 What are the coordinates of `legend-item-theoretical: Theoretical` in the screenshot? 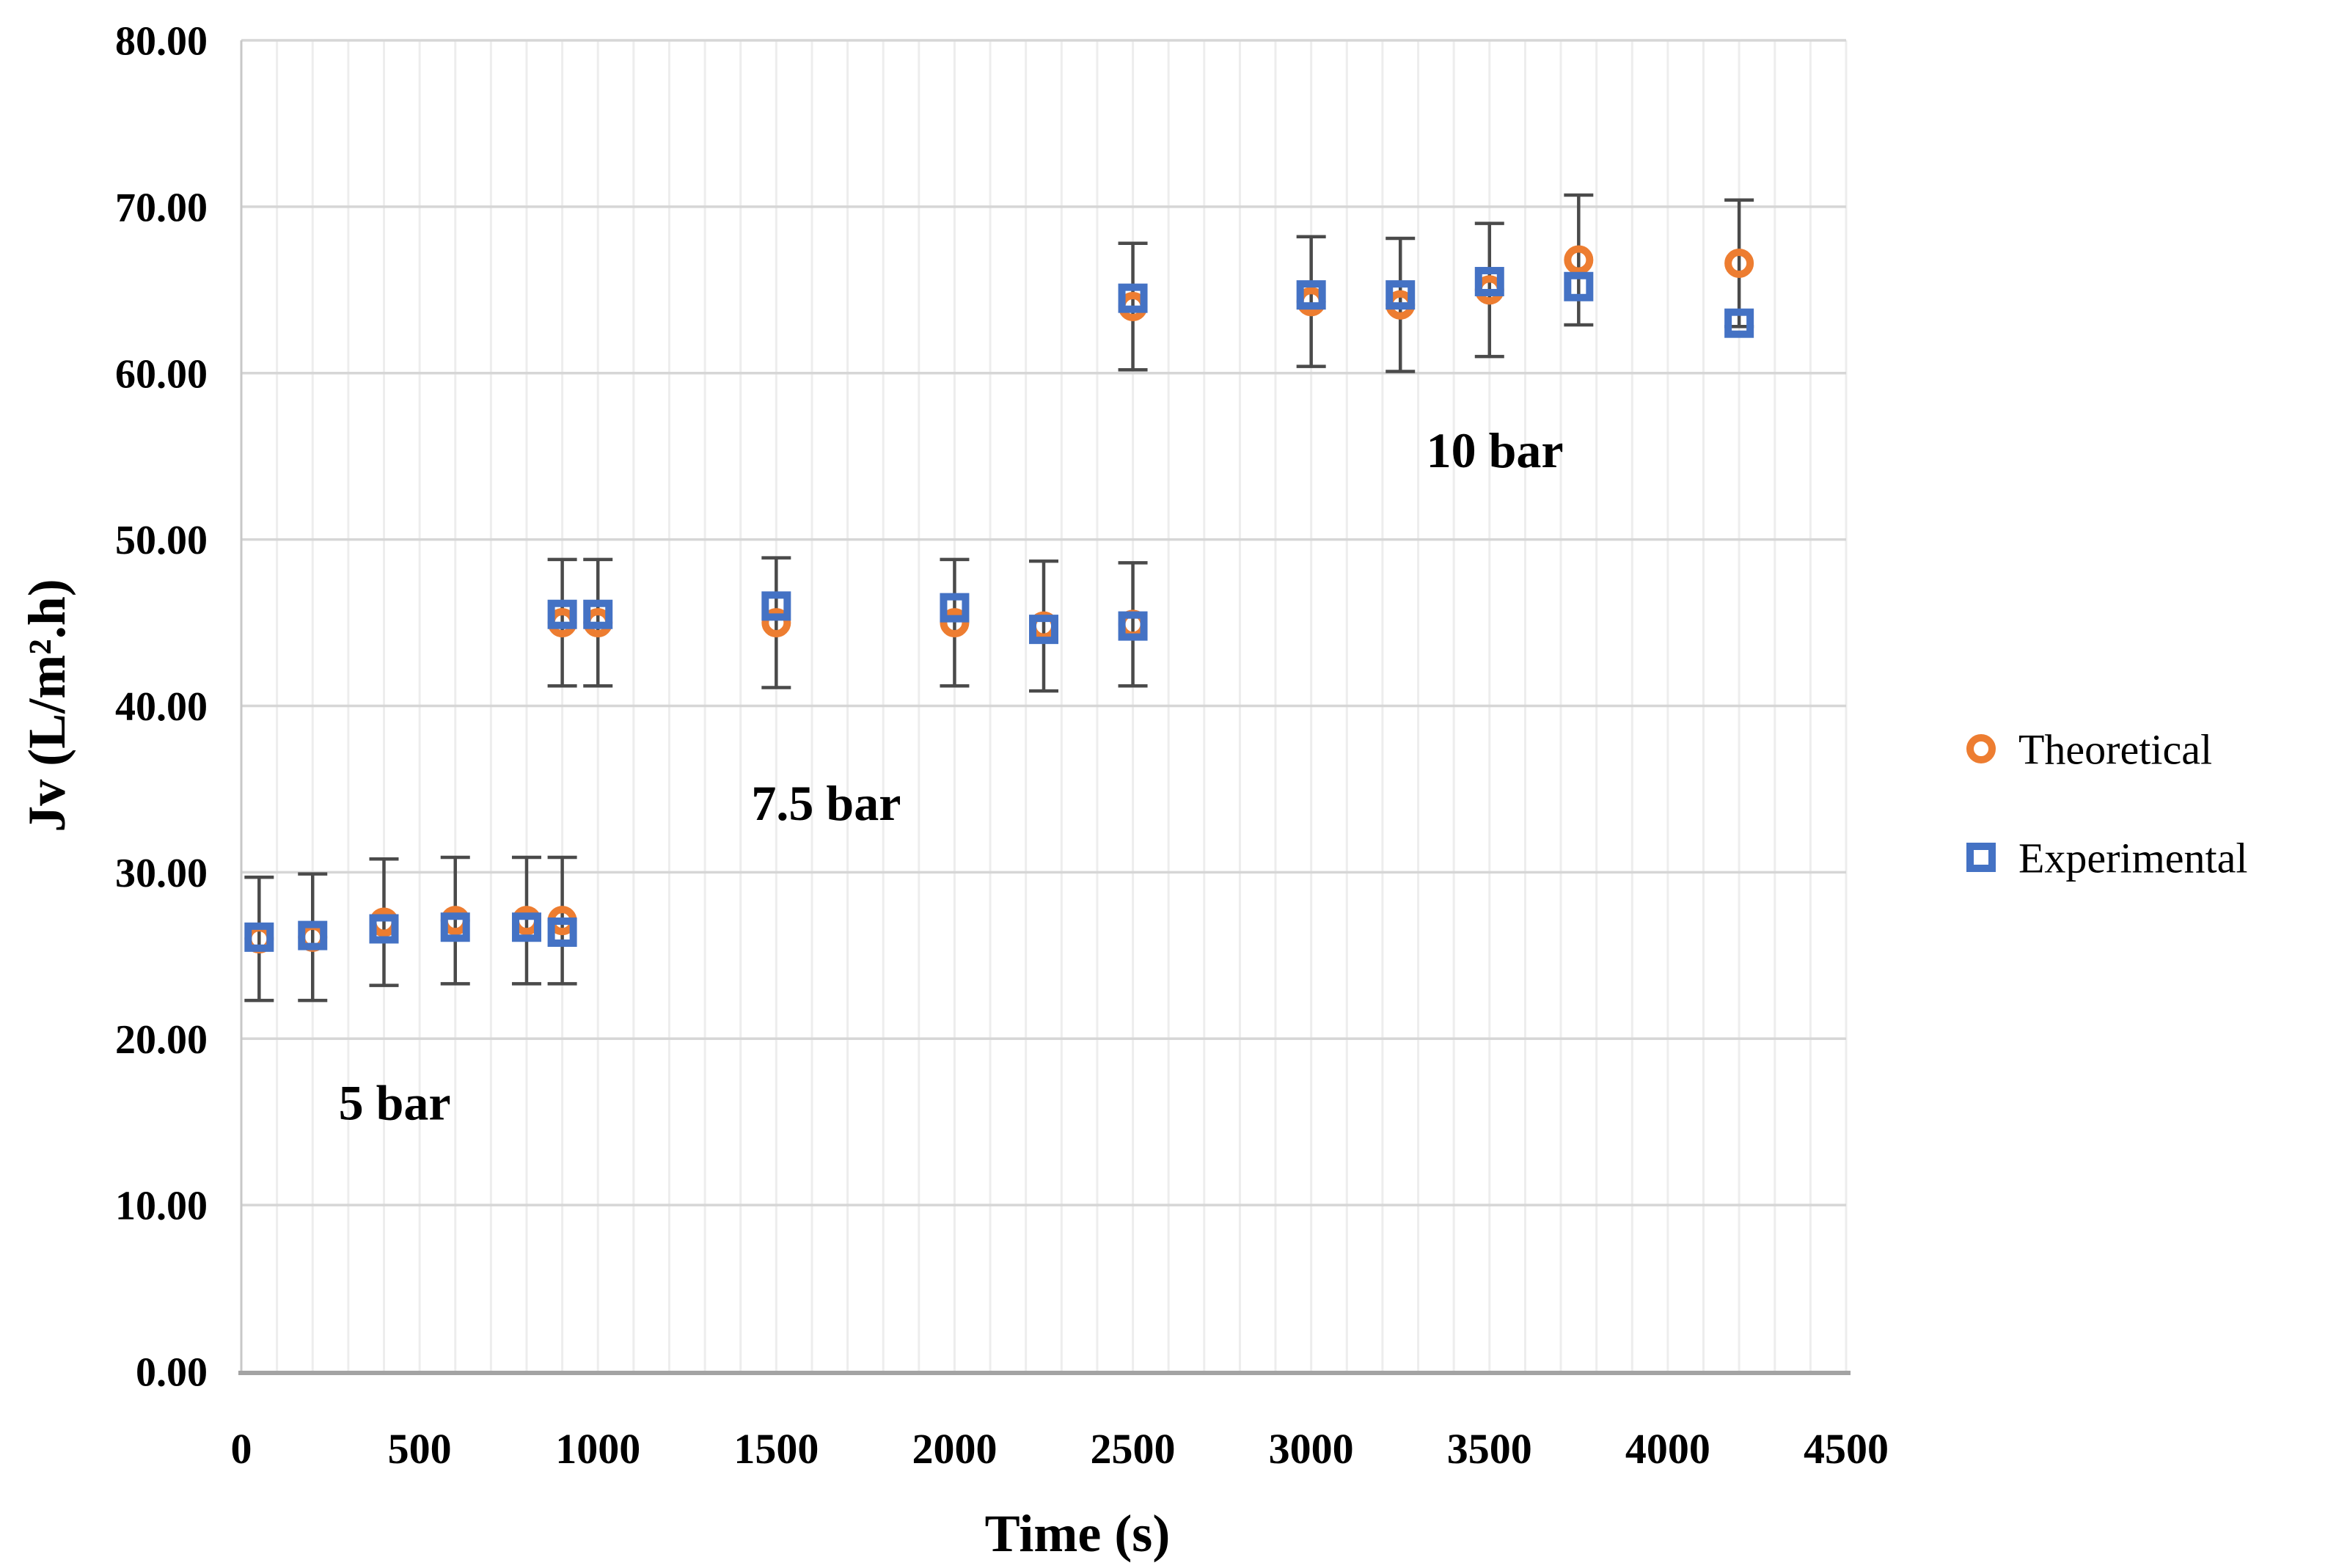 It's located at (2089, 749).